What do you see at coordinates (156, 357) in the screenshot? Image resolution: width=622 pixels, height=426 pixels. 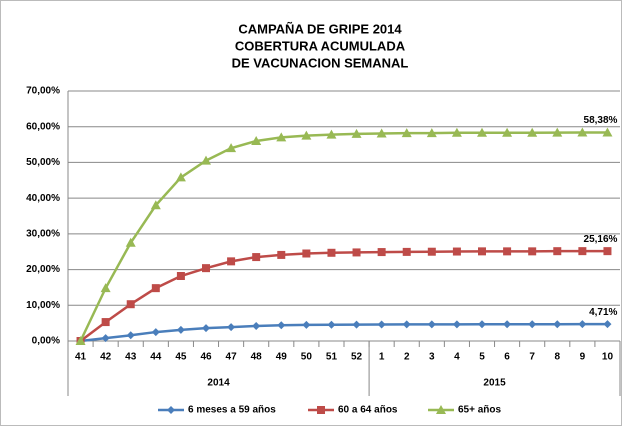 I see `x-tick-label: 44` at bounding box center [156, 357].